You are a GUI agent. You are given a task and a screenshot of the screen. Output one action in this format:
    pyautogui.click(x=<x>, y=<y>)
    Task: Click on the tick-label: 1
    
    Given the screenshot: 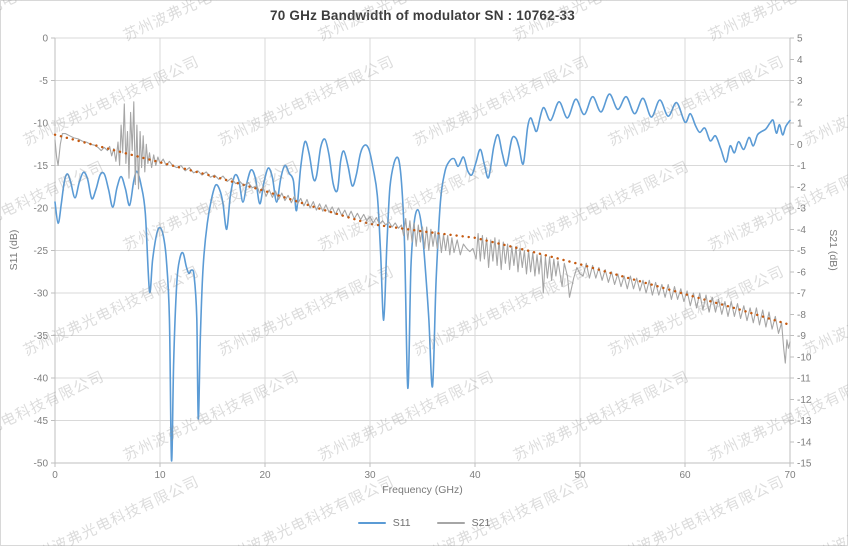 What is the action you would take?
    pyautogui.click(x=800, y=124)
    